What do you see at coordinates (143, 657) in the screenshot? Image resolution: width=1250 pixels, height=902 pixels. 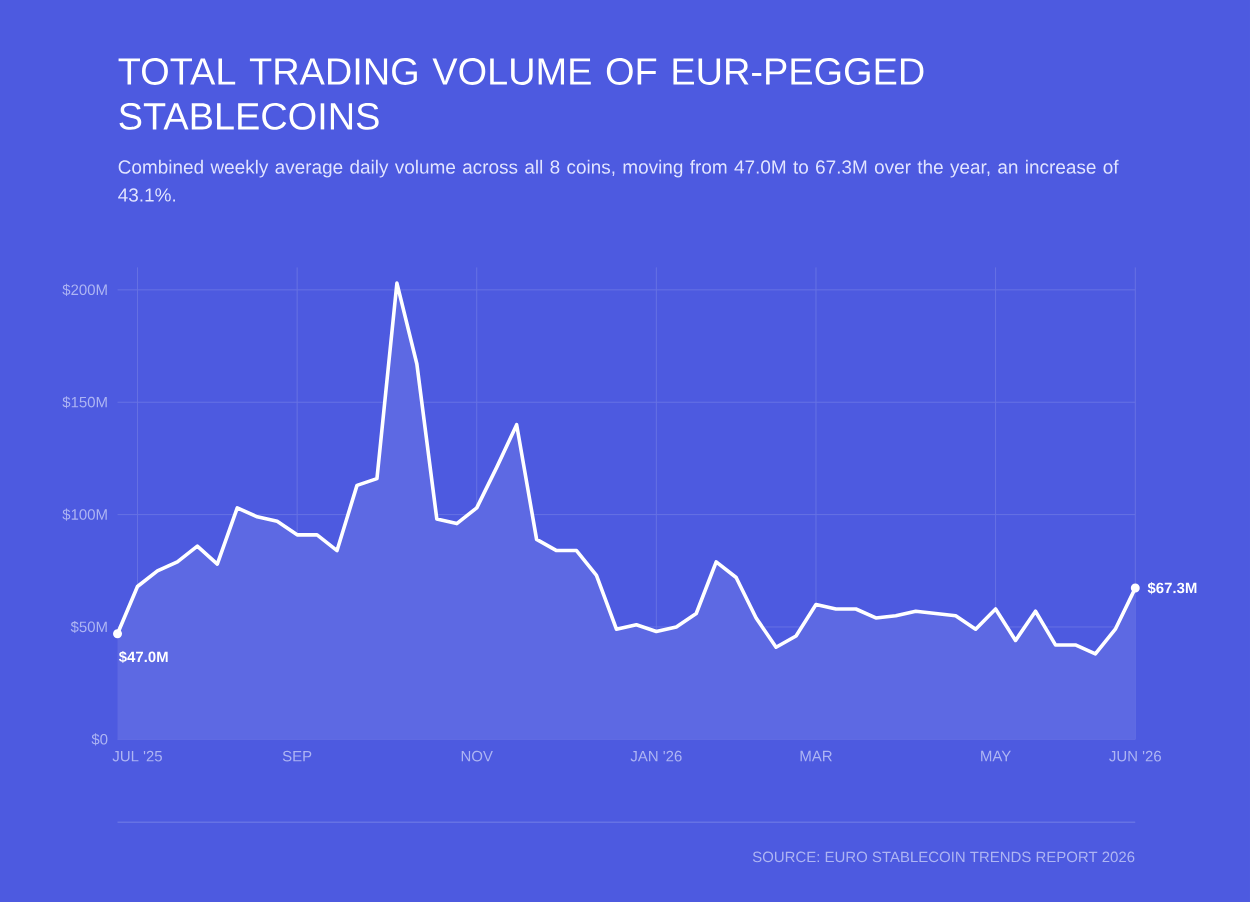 I see `data-label: $47.0M` at bounding box center [143, 657].